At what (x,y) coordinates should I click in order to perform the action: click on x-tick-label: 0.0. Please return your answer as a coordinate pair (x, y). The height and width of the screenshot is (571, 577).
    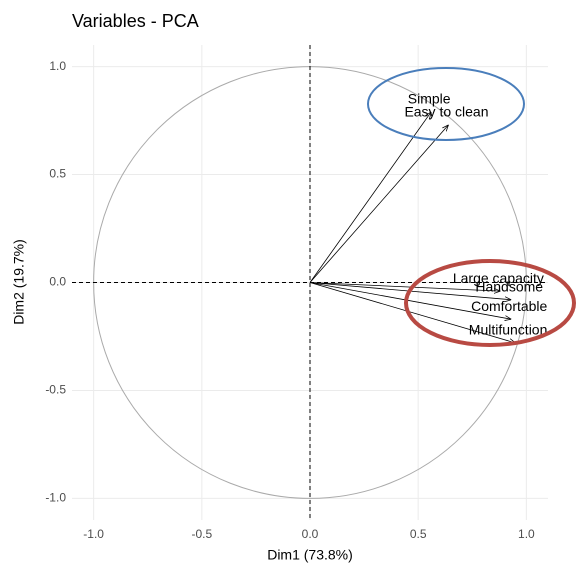
    Looking at the image, I should click on (310, 534).